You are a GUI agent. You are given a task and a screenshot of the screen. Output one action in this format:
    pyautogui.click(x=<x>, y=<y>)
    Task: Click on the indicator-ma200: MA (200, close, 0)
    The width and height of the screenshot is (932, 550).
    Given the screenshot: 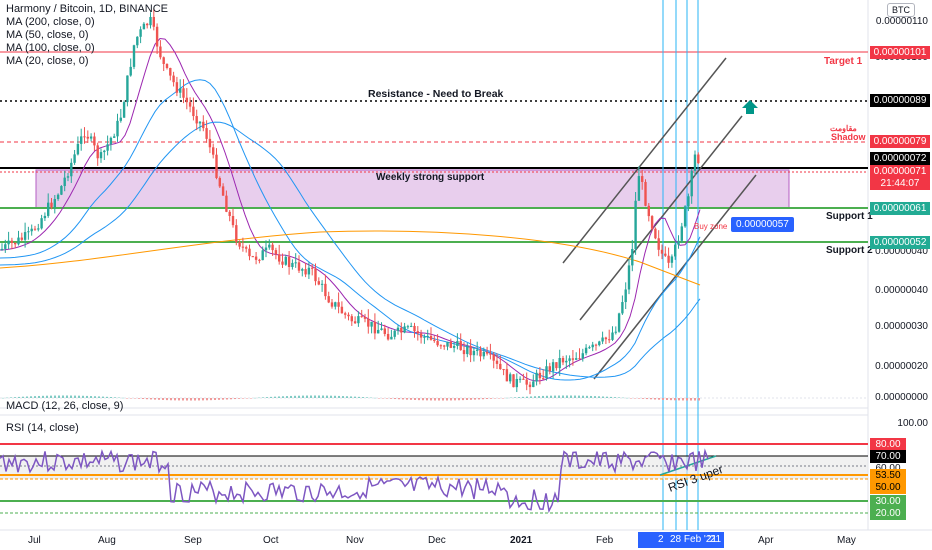 What is the action you would take?
    pyautogui.click(x=50, y=22)
    